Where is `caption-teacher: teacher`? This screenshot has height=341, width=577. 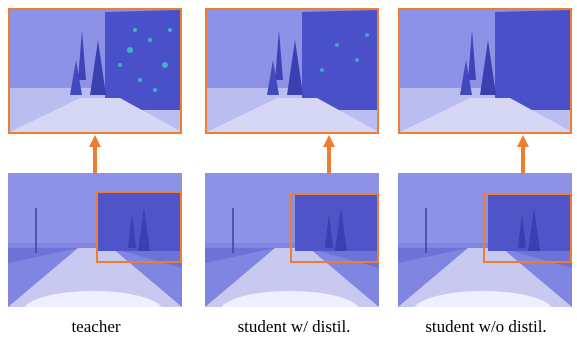 caption-teacher: teacher is located at coordinates (96, 326).